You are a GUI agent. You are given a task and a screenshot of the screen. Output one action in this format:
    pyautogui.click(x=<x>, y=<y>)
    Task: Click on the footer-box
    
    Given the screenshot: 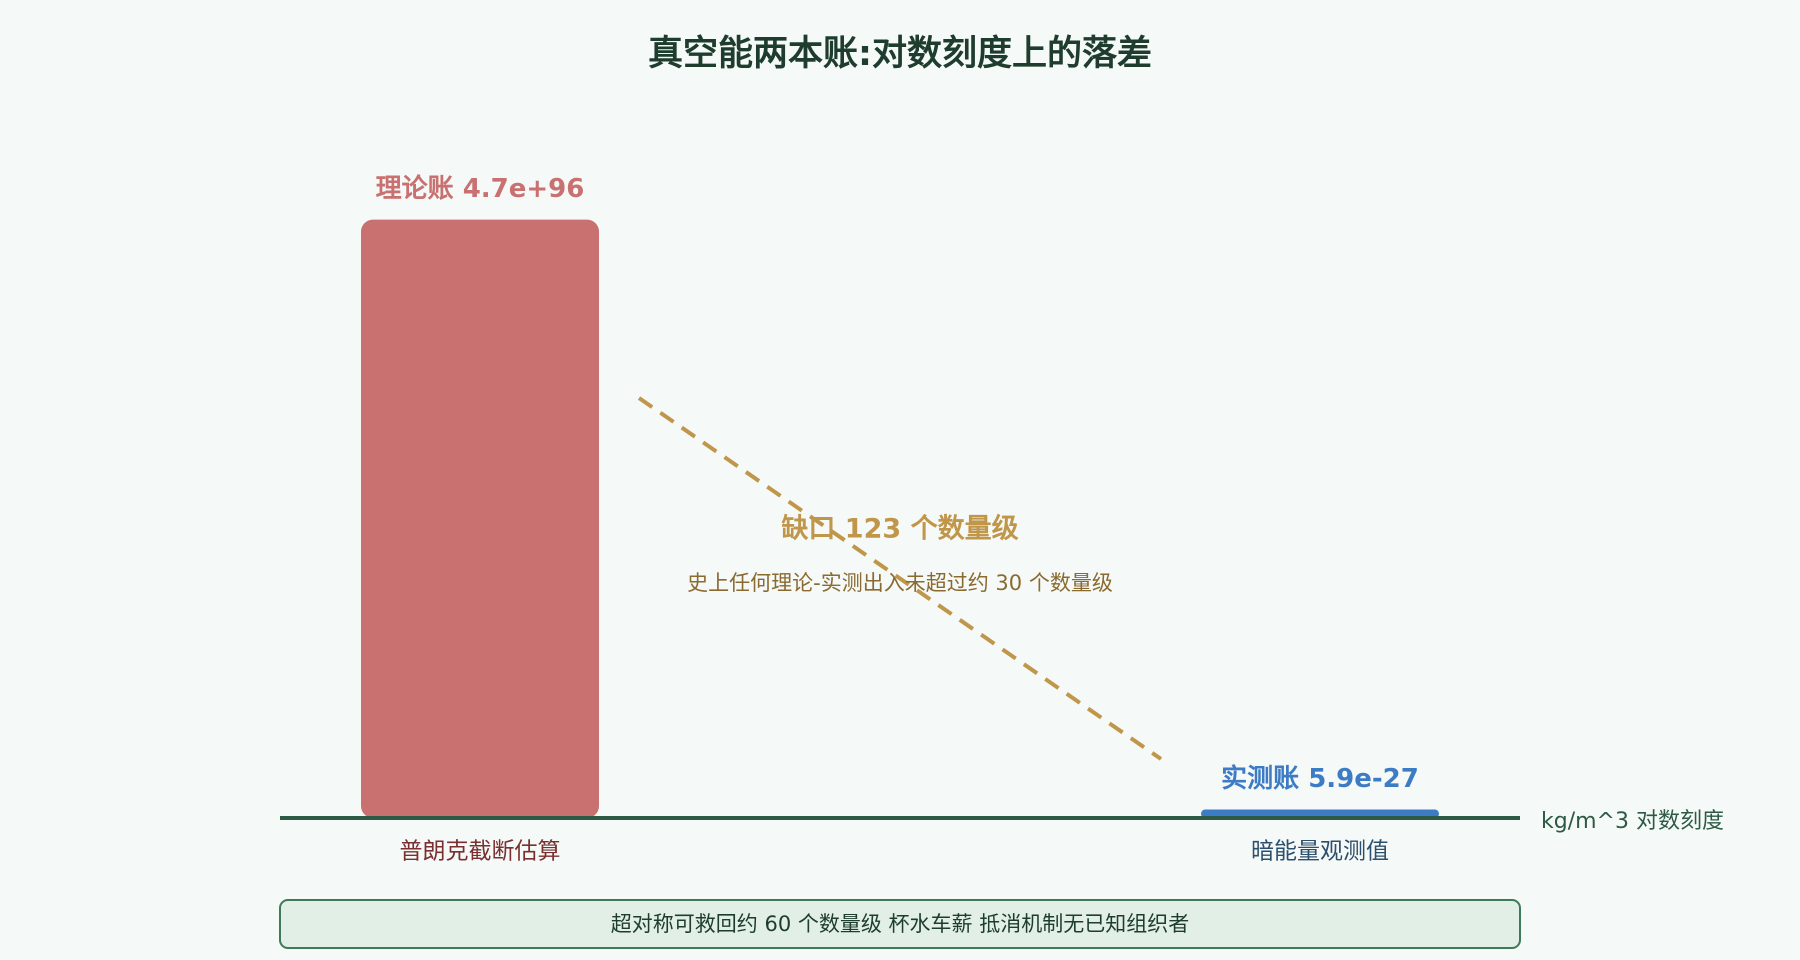 What is the action you would take?
    pyautogui.click(x=900, y=924)
    